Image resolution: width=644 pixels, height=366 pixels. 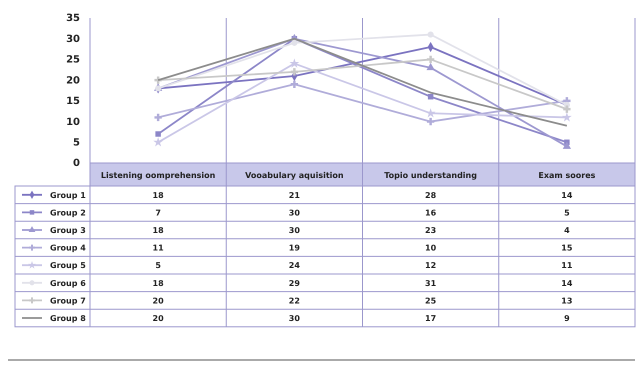 I want to click on data-label: 24, so click(x=294, y=265).